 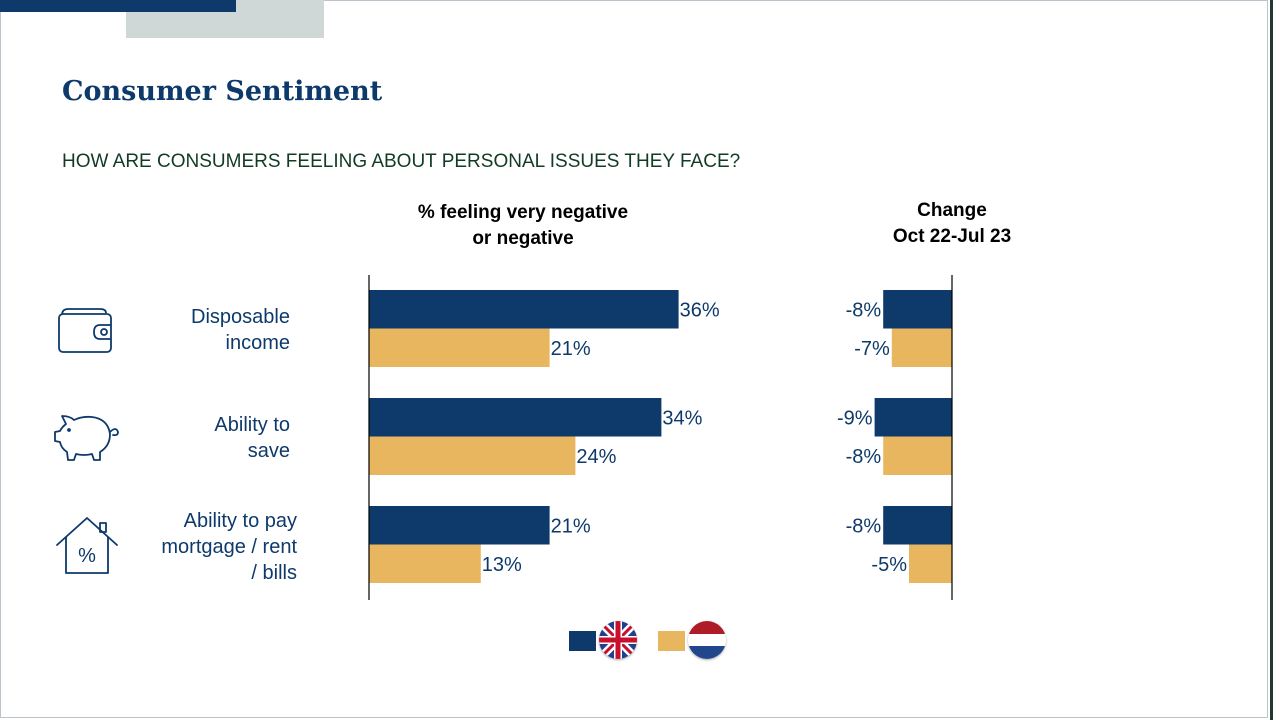 I want to click on right-edge-rule, so click(x=1271, y=360).